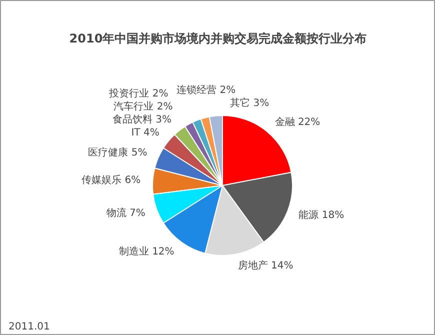 The height and width of the screenshot is (335, 435). Describe the element at coordinates (111, 180) in the screenshot. I see `slice-label: 传媒娱乐 6%` at that location.